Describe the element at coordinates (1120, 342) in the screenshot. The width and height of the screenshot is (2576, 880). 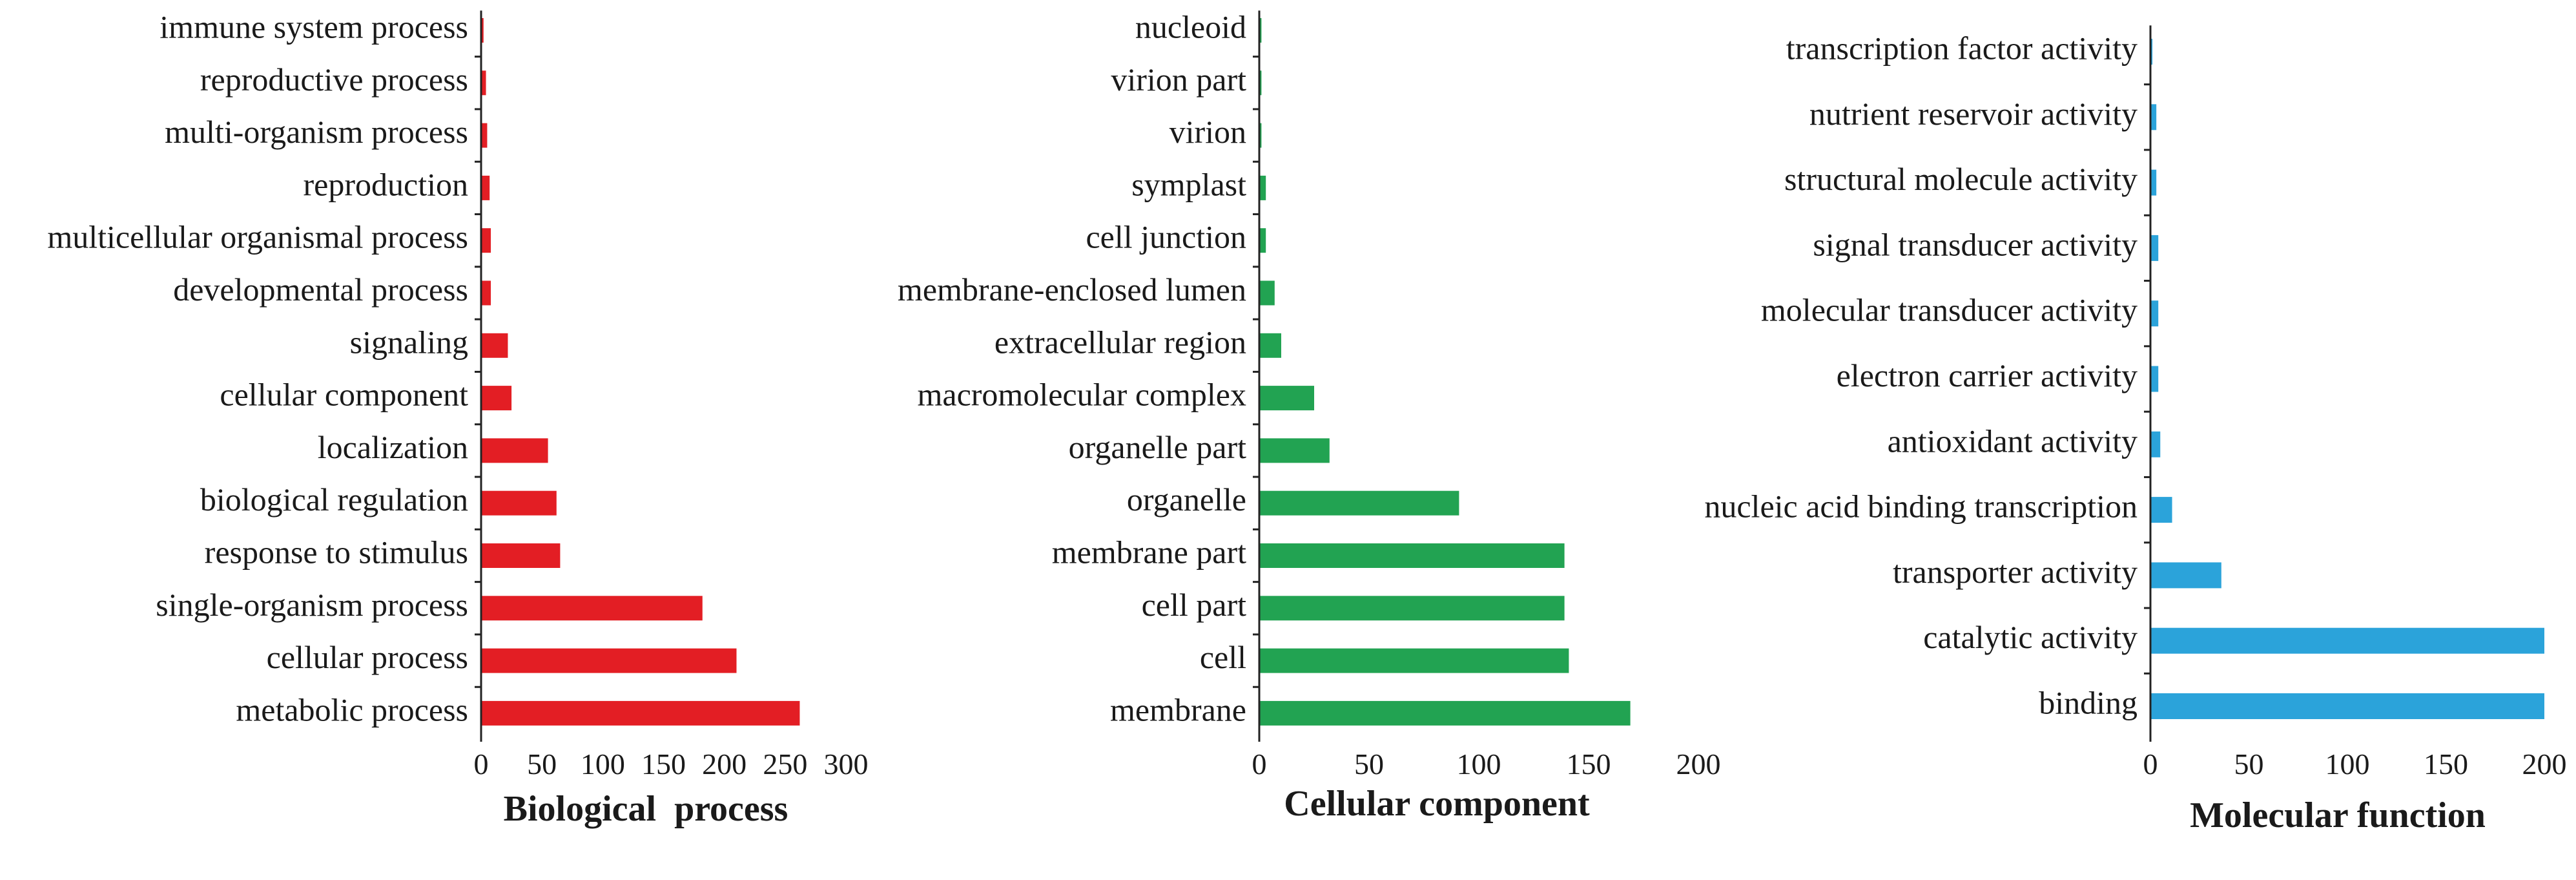
I see `category-label: extracellular region` at that location.